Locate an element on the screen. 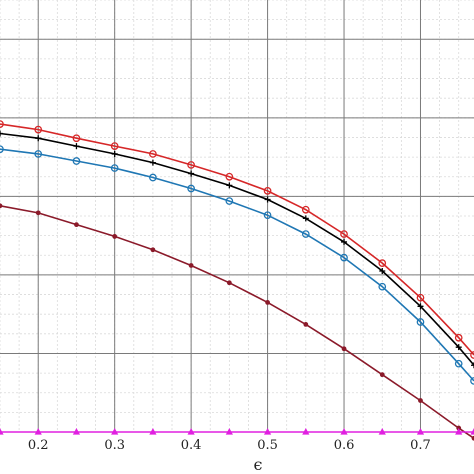 This screenshot has height=474, width=474. x-tick-label: 0.6 is located at coordinates (344, 445).